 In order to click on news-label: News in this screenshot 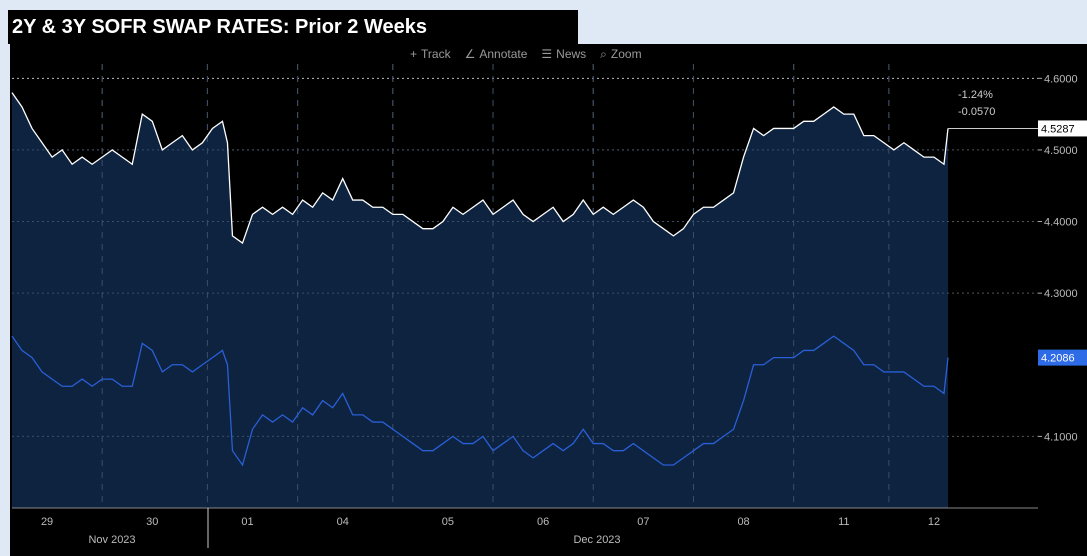, I will do `click(571, 54)`.